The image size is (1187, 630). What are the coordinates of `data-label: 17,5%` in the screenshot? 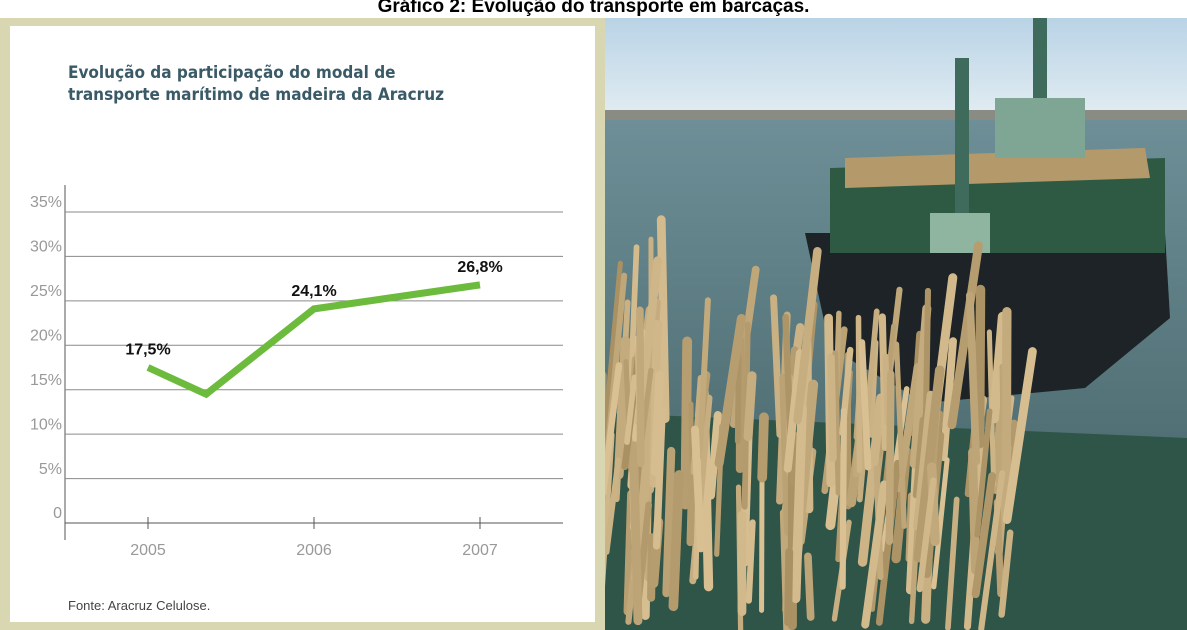 It's located at (147, 350).